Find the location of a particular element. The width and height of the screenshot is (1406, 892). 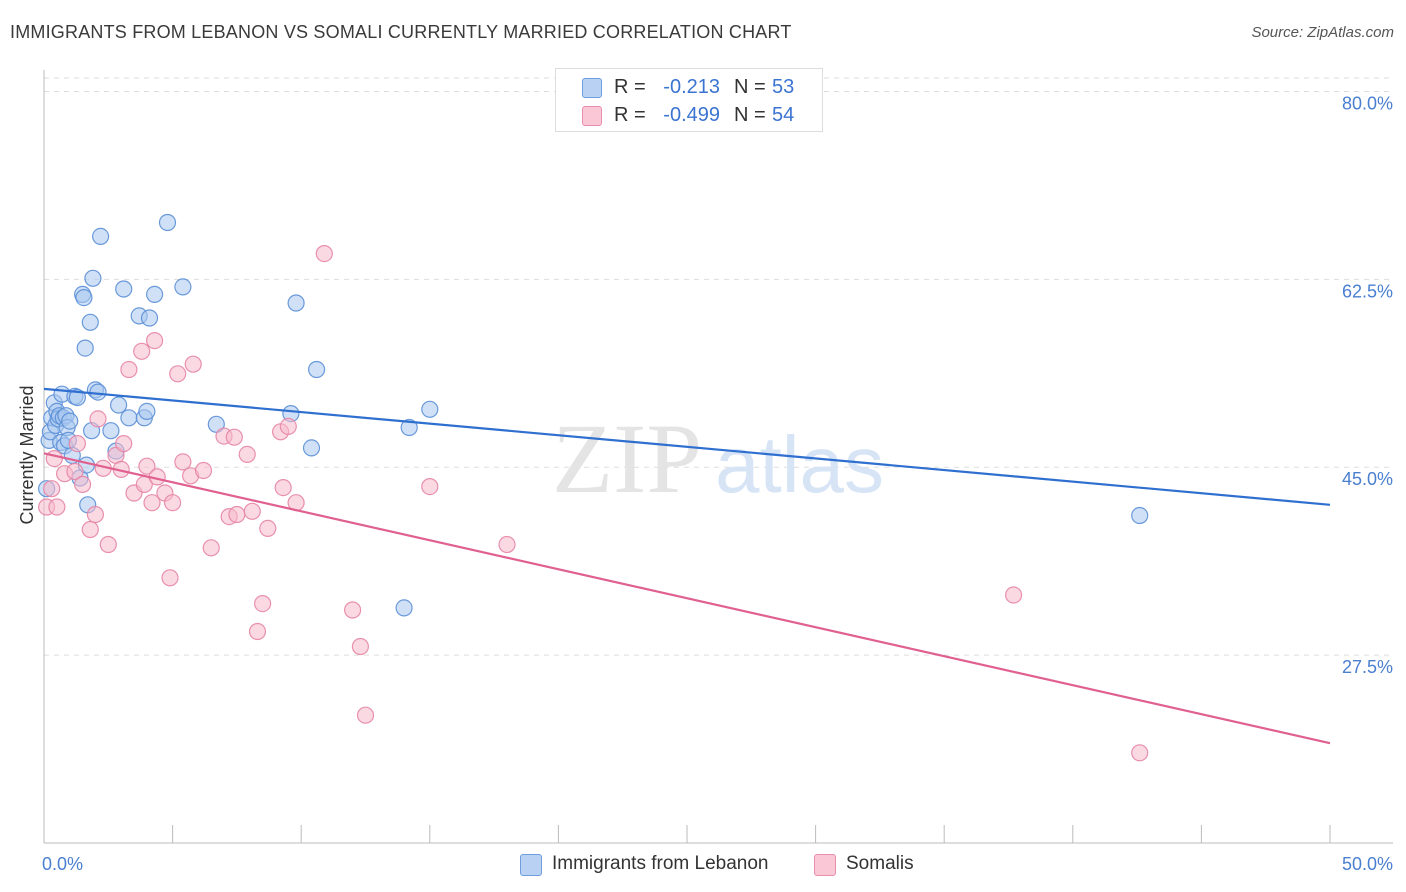

series-legend: Immigrants from Lebanon Somalis is located at coordinates (703, 865).